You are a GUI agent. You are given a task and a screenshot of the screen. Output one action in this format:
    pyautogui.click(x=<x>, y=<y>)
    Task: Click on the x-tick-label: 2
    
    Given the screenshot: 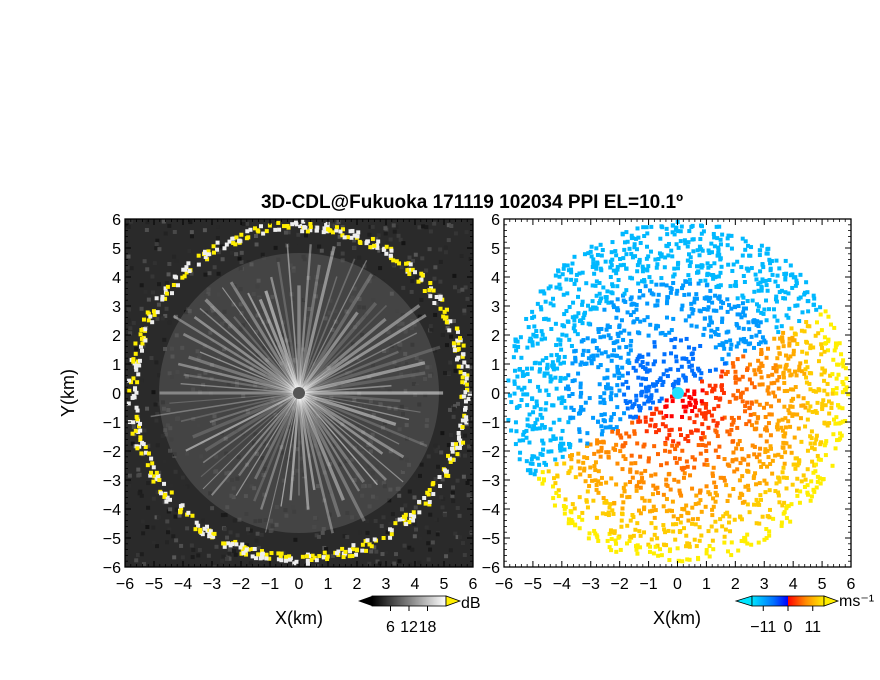 What is the action you would take?
    pyautogui.click(x=357, y=584)
    